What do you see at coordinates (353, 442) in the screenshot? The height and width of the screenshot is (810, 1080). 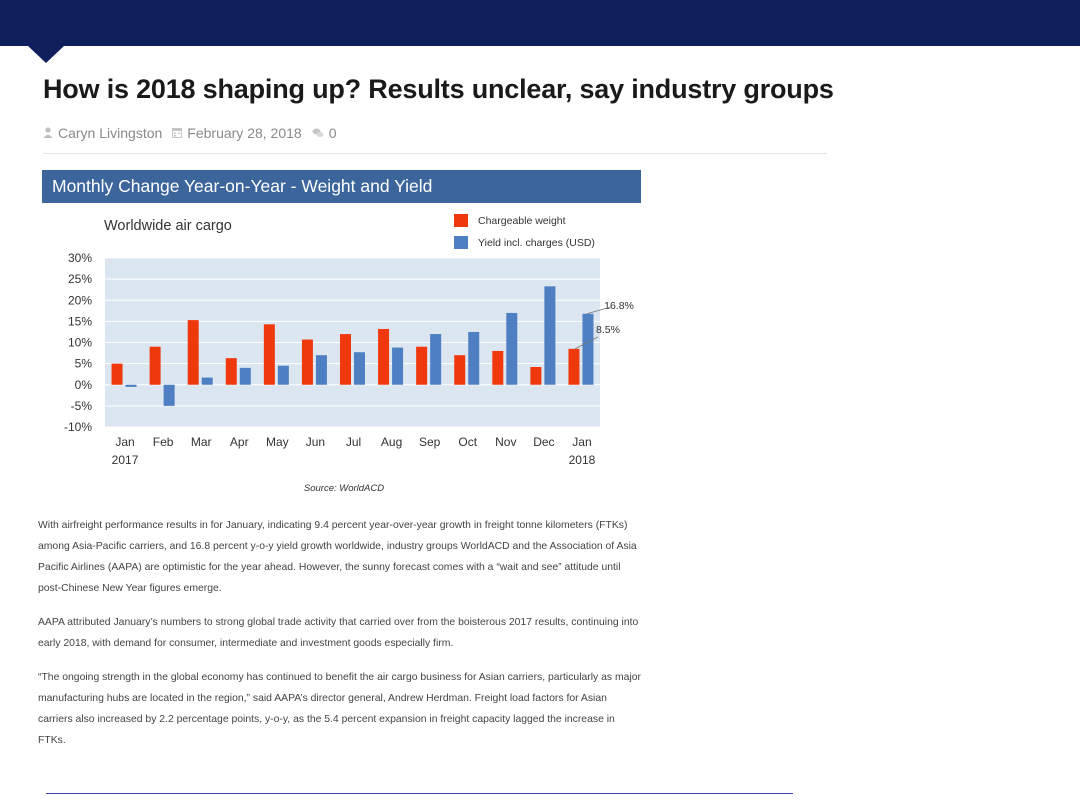 I see `x-tick-label: Jul` at bounding box center [353, 442].